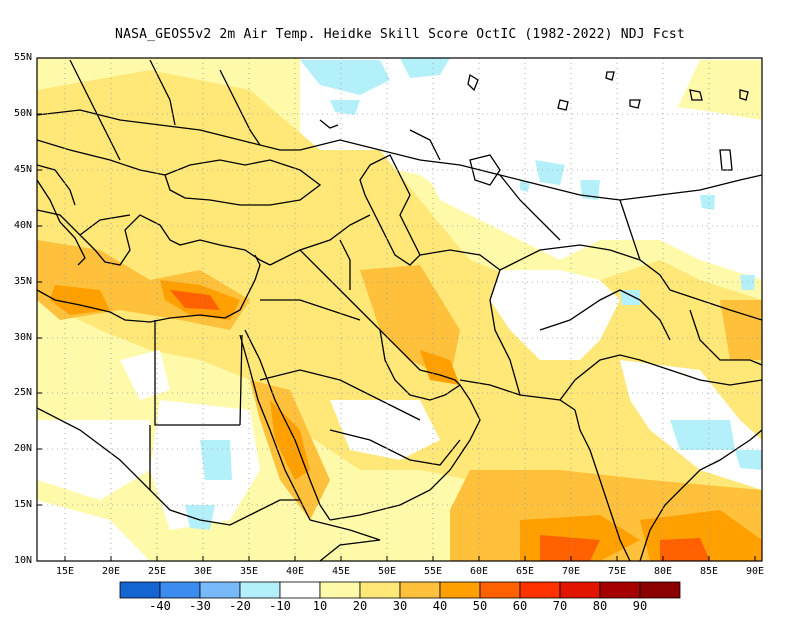 The width and height of the screenshot is (800, 618). Describe the element at coordinates (22, 337) in the screenshot. I see `lat-label: 30N` at that location.